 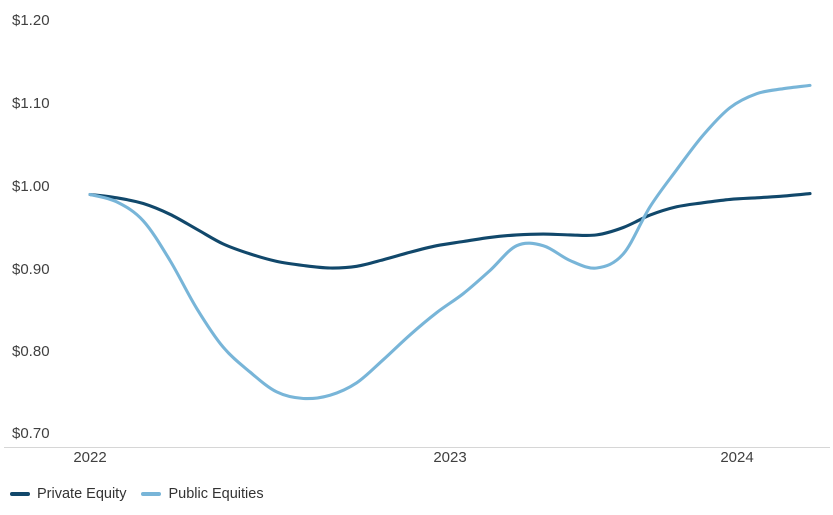 I want to click on legend-item-public-equities: Public Equities, so click(x=202, y=494).